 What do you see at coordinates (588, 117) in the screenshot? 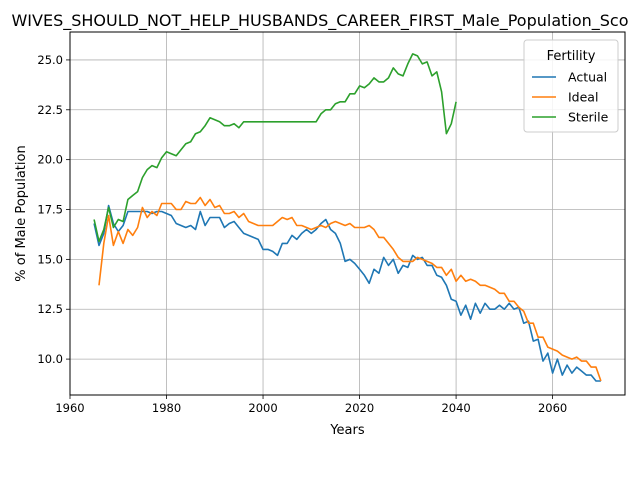
I see `legend-label-sterile: Sterile` at bounding box center [588, 117].